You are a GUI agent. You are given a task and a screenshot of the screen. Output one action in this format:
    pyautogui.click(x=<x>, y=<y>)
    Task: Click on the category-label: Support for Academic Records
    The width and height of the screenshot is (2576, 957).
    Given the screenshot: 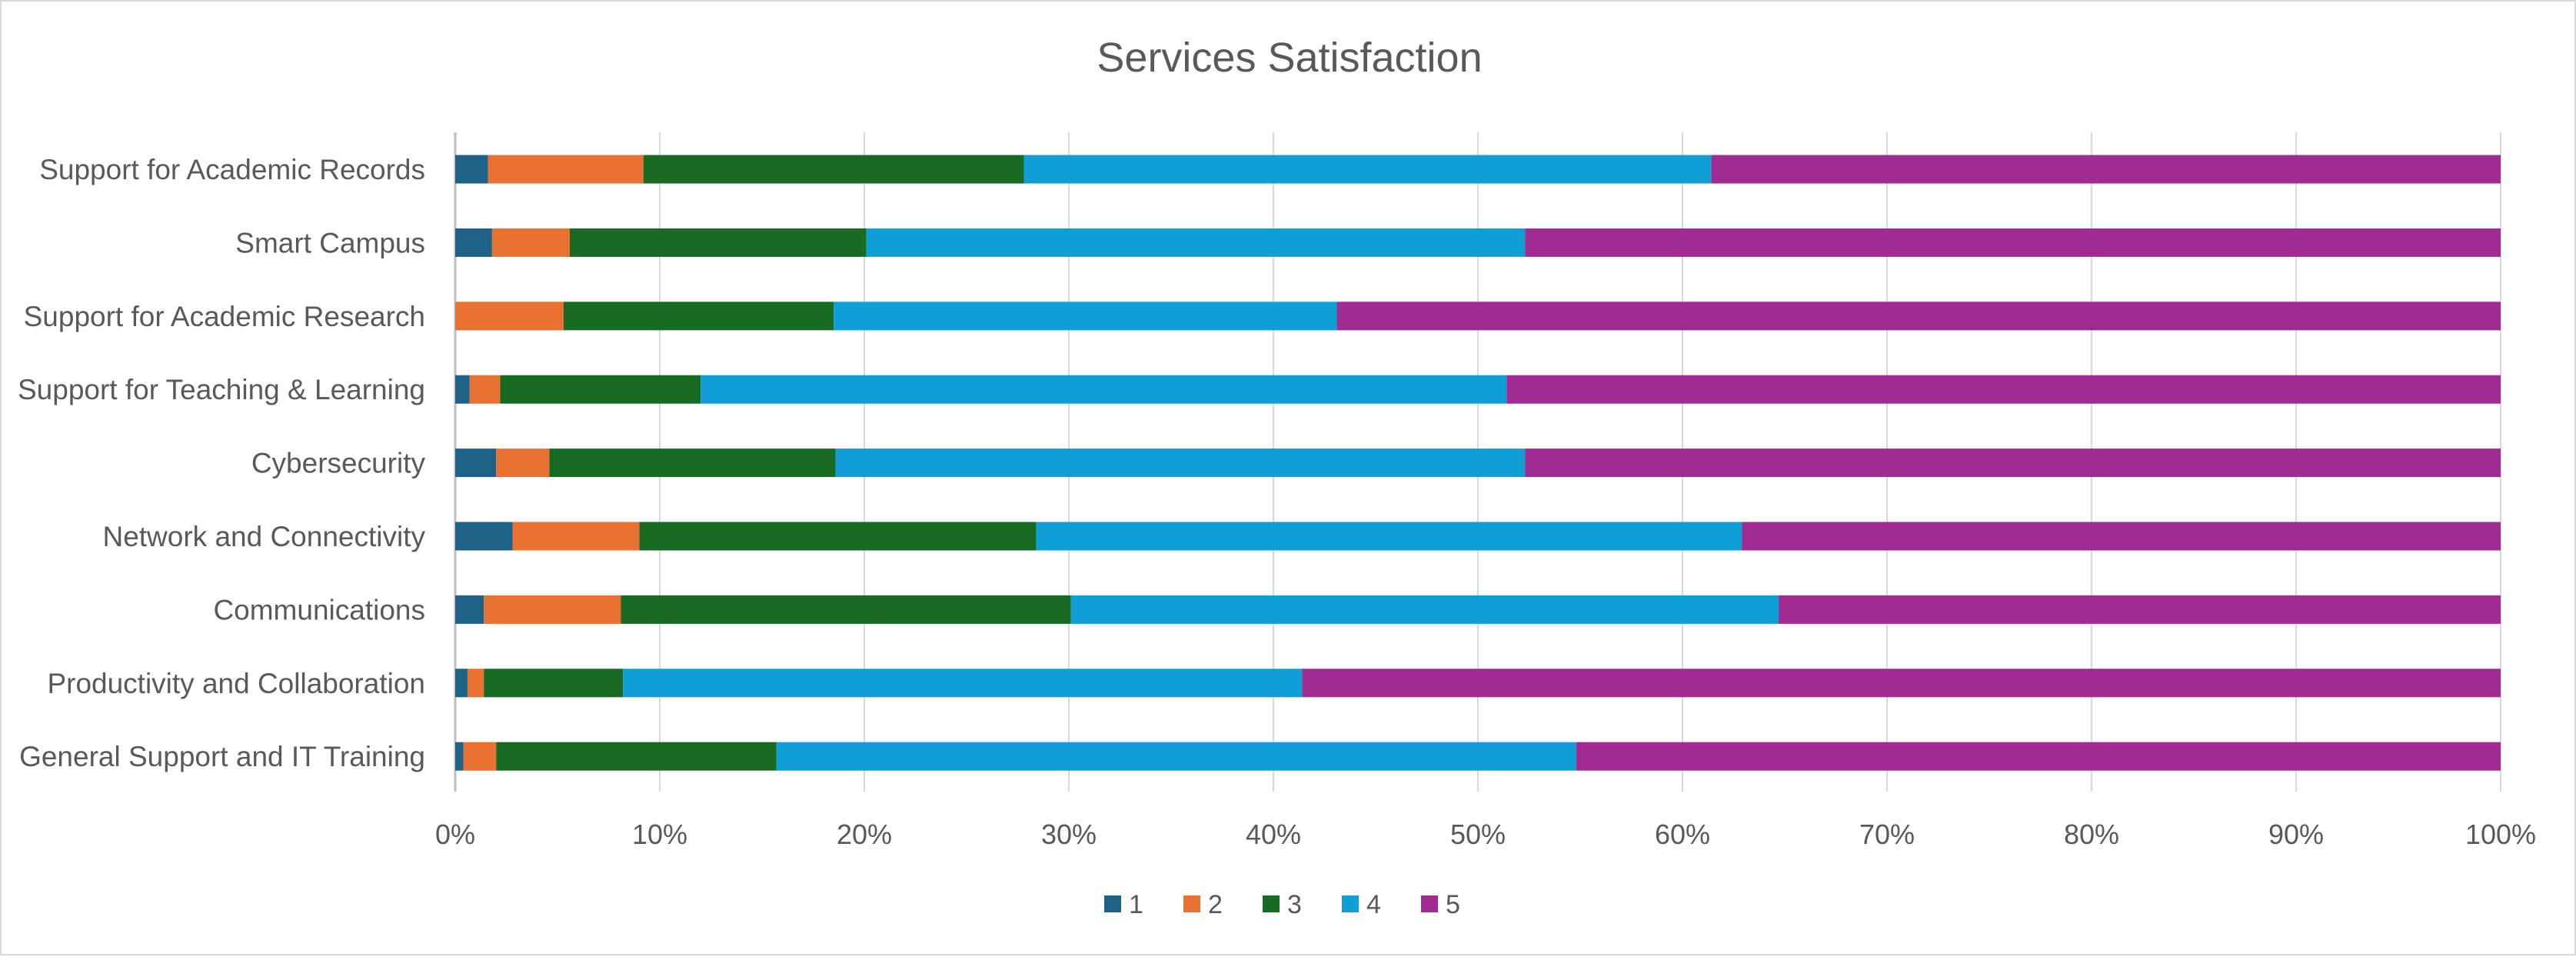 What is the action you would take?
    pyautogui.click(x=232, y=169)
    